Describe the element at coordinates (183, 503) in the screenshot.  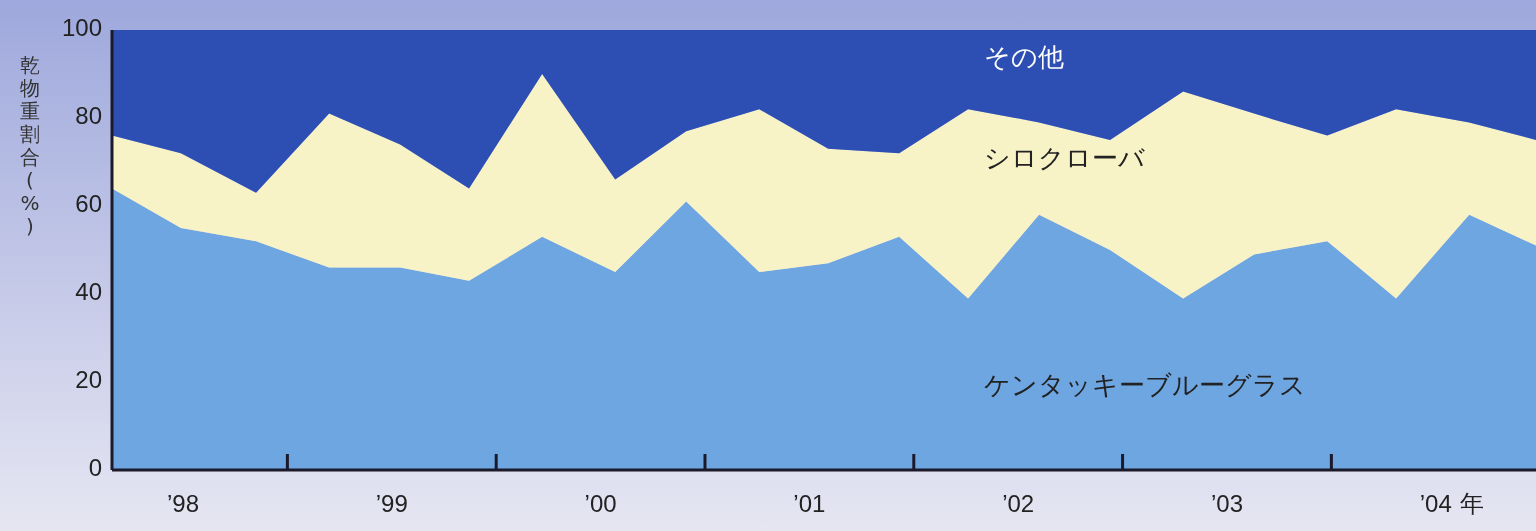
I see `x-tick-label: ’98` at that location.